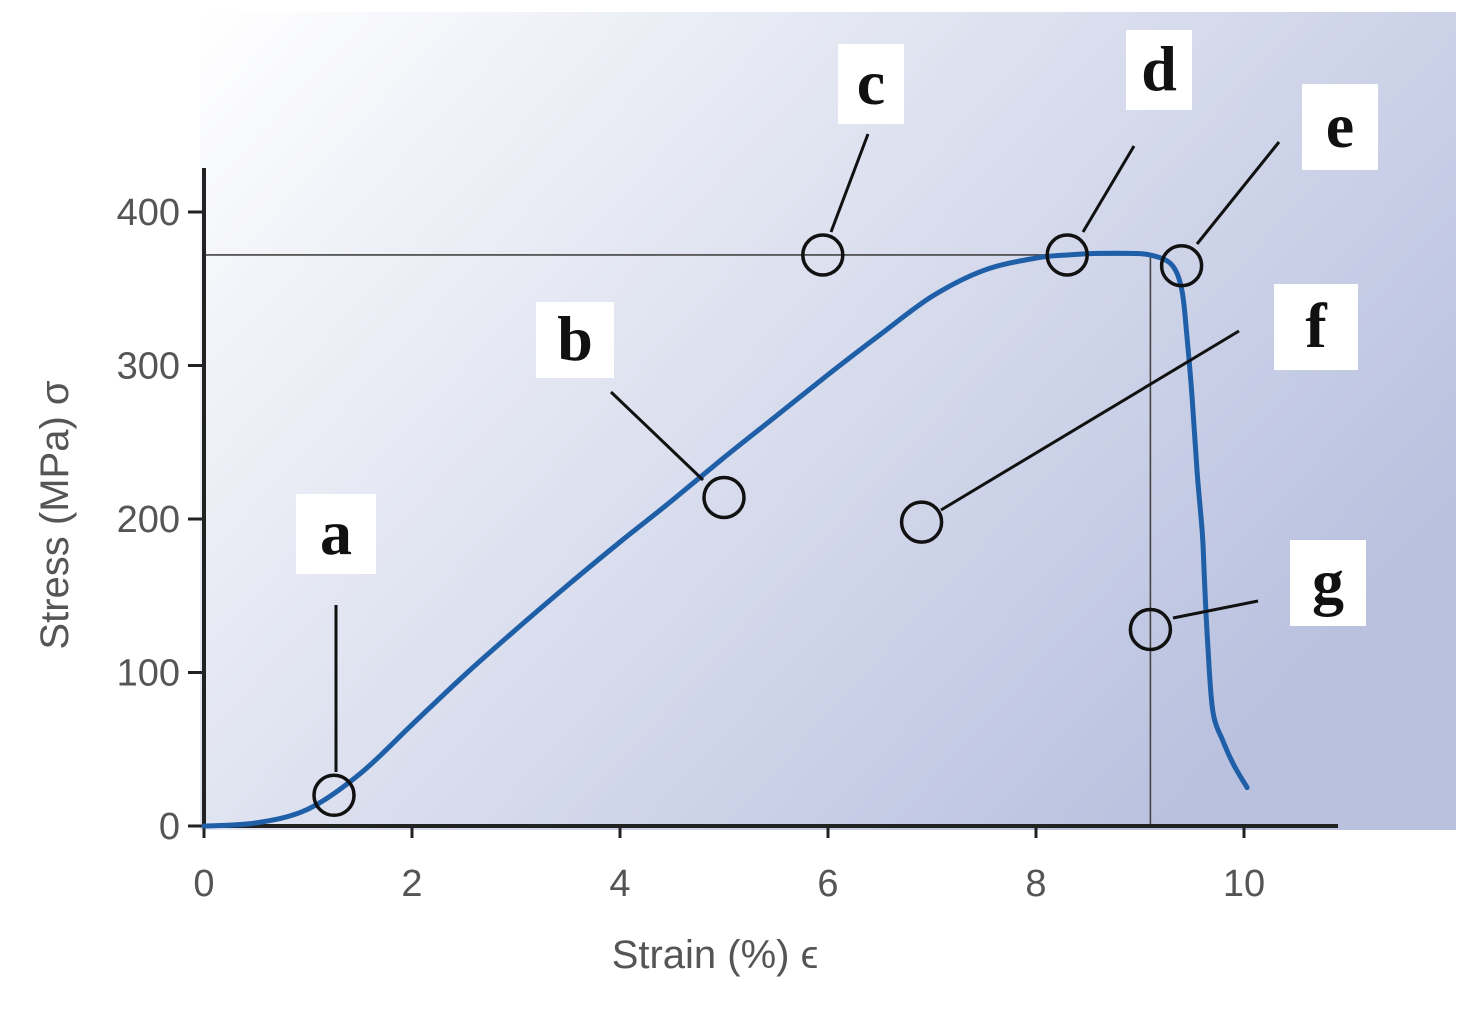 The height and width of the screenshot is (1015, 1474). I want to click on callout-label-d: d, so click(1159, 68).